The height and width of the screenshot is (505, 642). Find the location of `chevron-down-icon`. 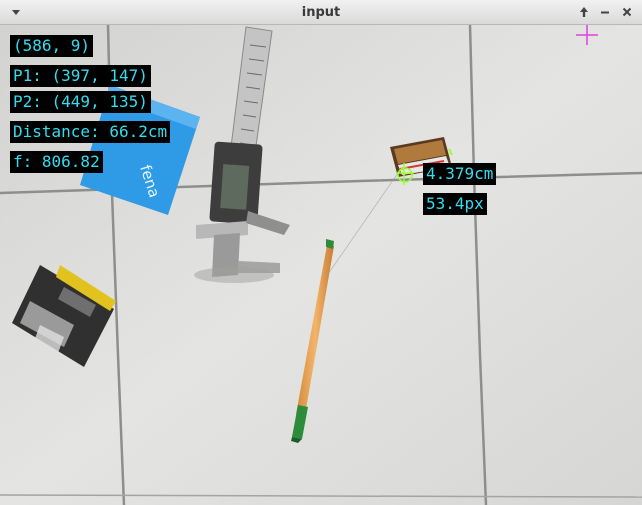

chevron-down-icon is located at coordinates (16, 12).